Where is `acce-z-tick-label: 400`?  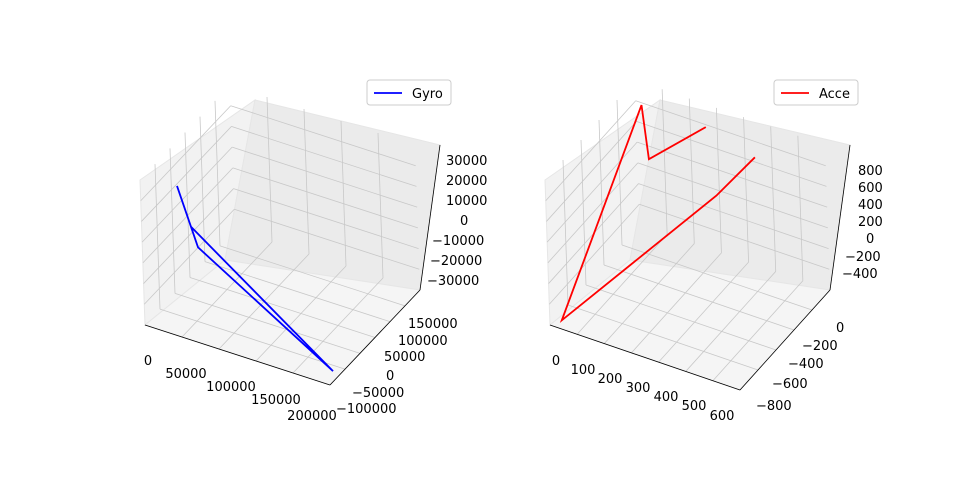
acce-z-tick-label: 400 is located at coordinates (870, 205).